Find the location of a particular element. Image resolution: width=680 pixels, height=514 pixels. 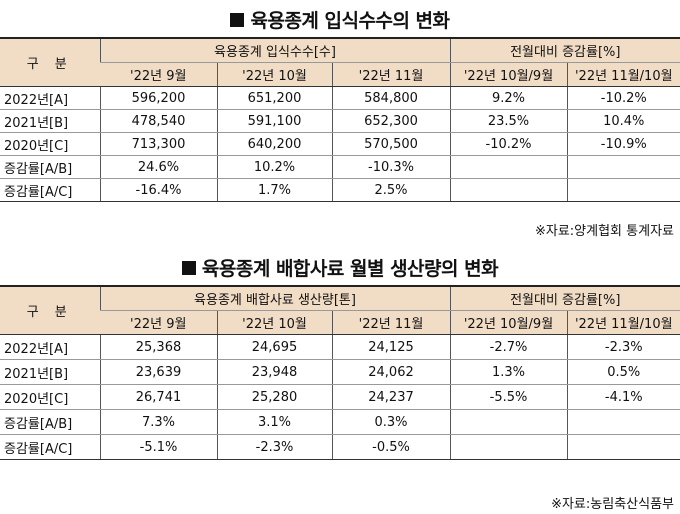

table-row: 증감률[A/B] 7.3% 3.1% 0.3% is located at coordinates (340, 422).